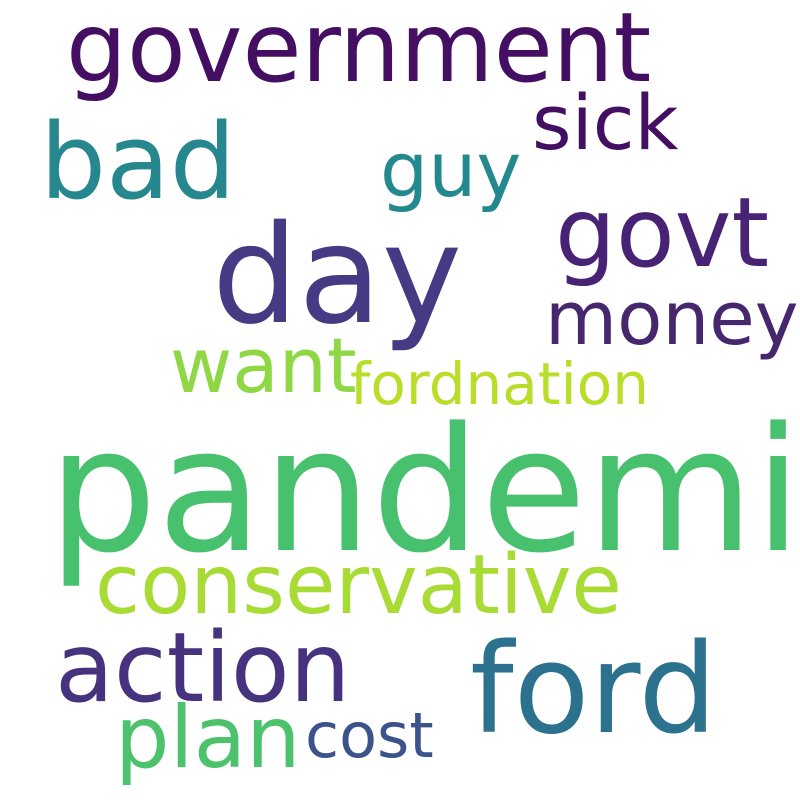 The width and height of the screenshot is (800, 800). What do you see at coordinates (499, 384) in the screenshot?
I see `word-fordnation: fordnation` at bounding box center [499, 384].